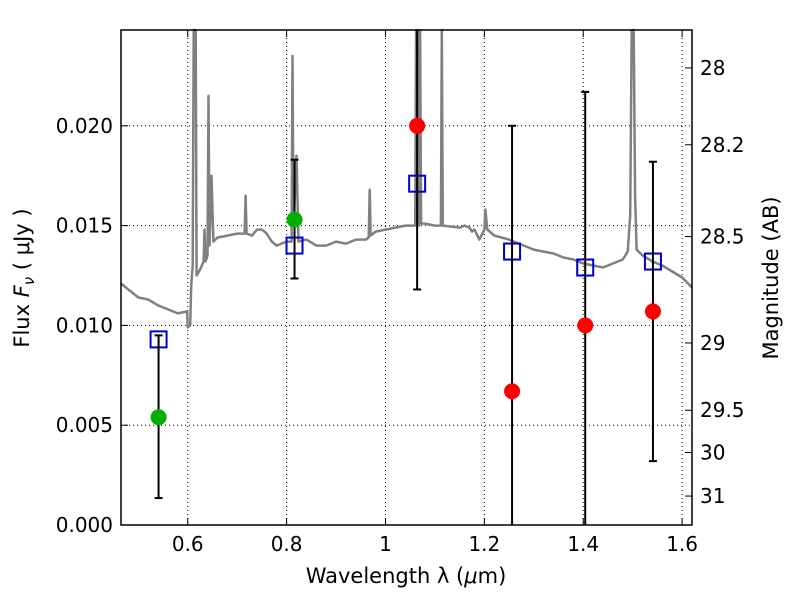  What do you see at coordinates (712, 496) in the screenshot?
I see `y2-tick-label: 31` at bounding box center [712, 496].